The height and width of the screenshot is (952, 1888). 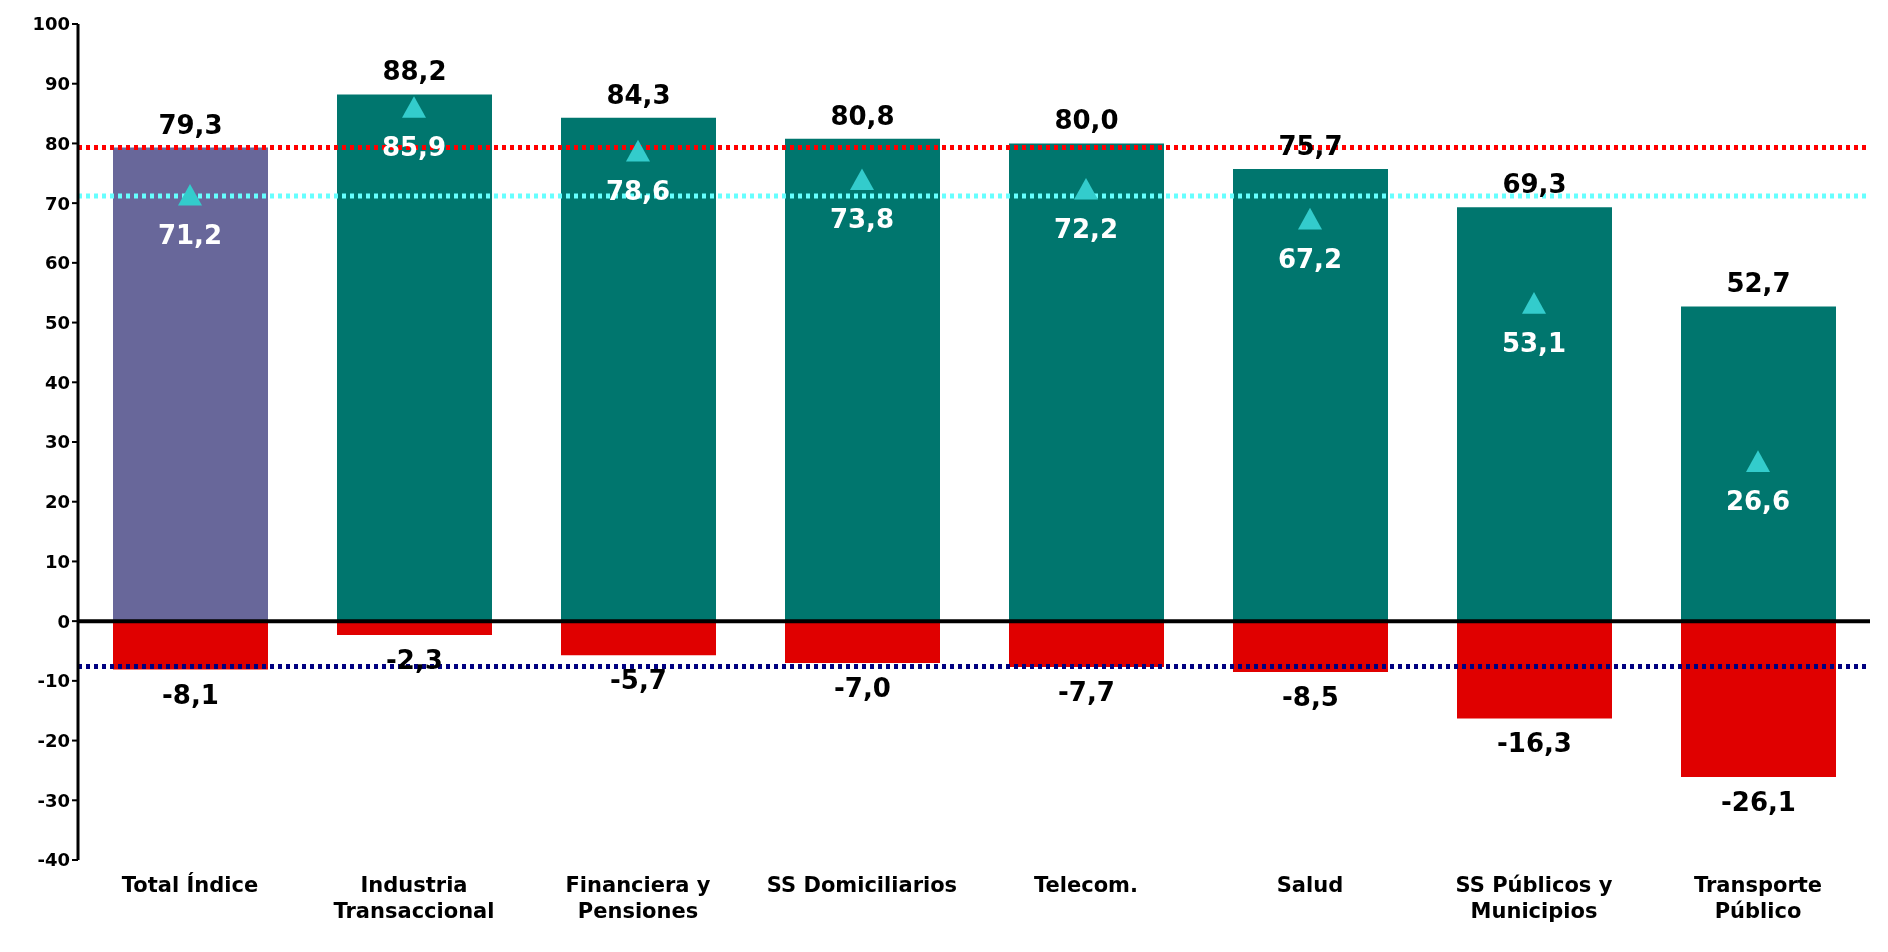 What do you see at coordinates (1534, 343) in the screenshot?
I see `data-label: 53,1` at bounding box center [1534, 343].